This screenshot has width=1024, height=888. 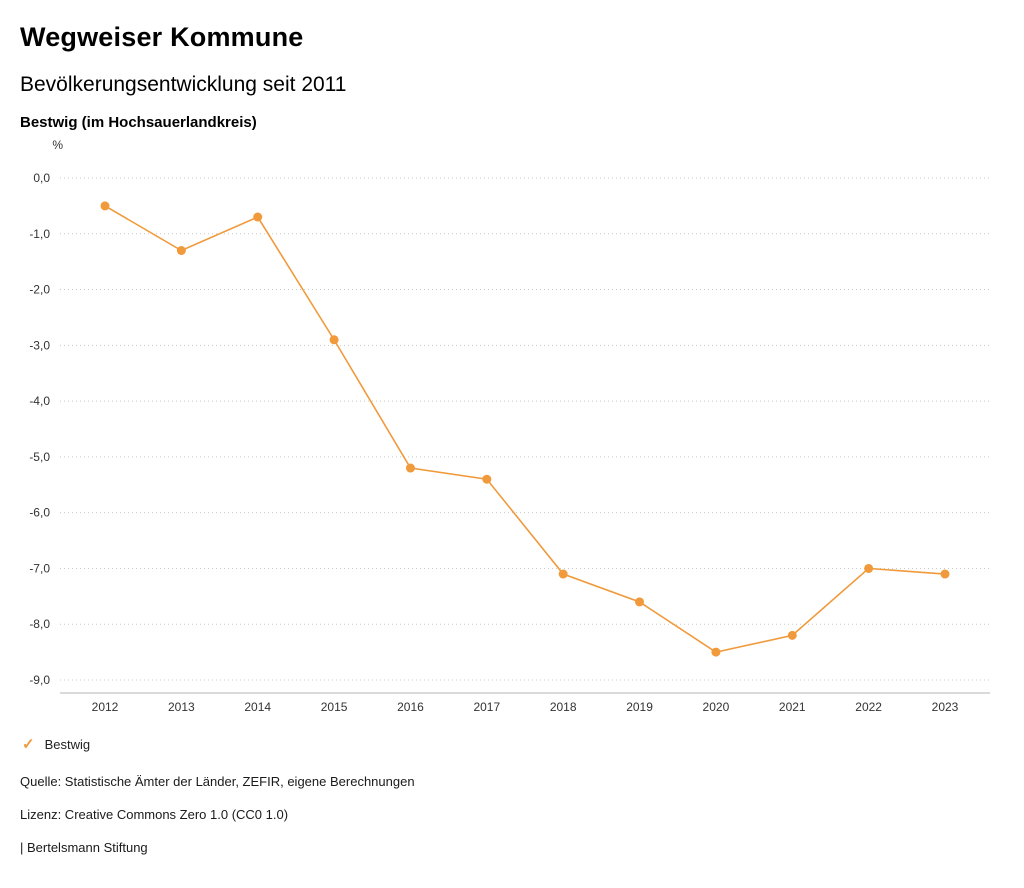 What do you see at coordinates (563, 707) in the screenshot?
I see `x-tick-label: 2018` at bounding box center [563, 707].